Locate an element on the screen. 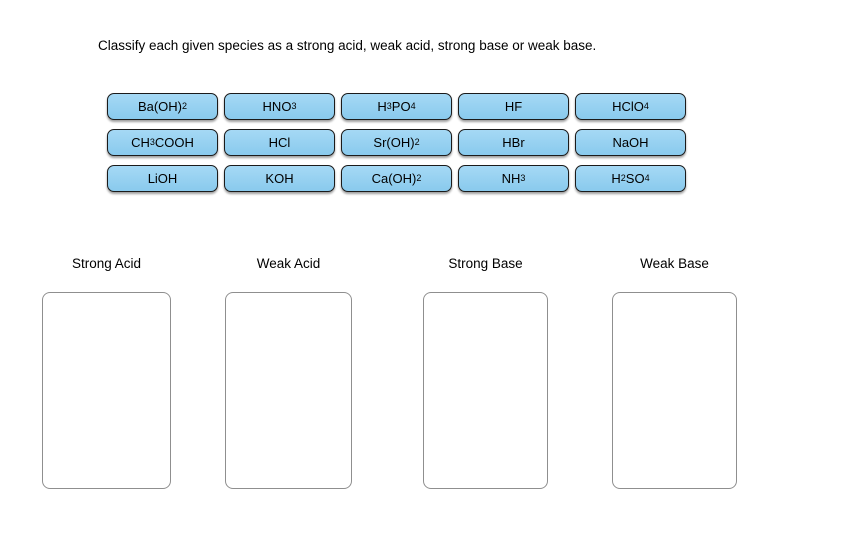  formula-text: Ca(OH) is located at coordinates (394, 178).